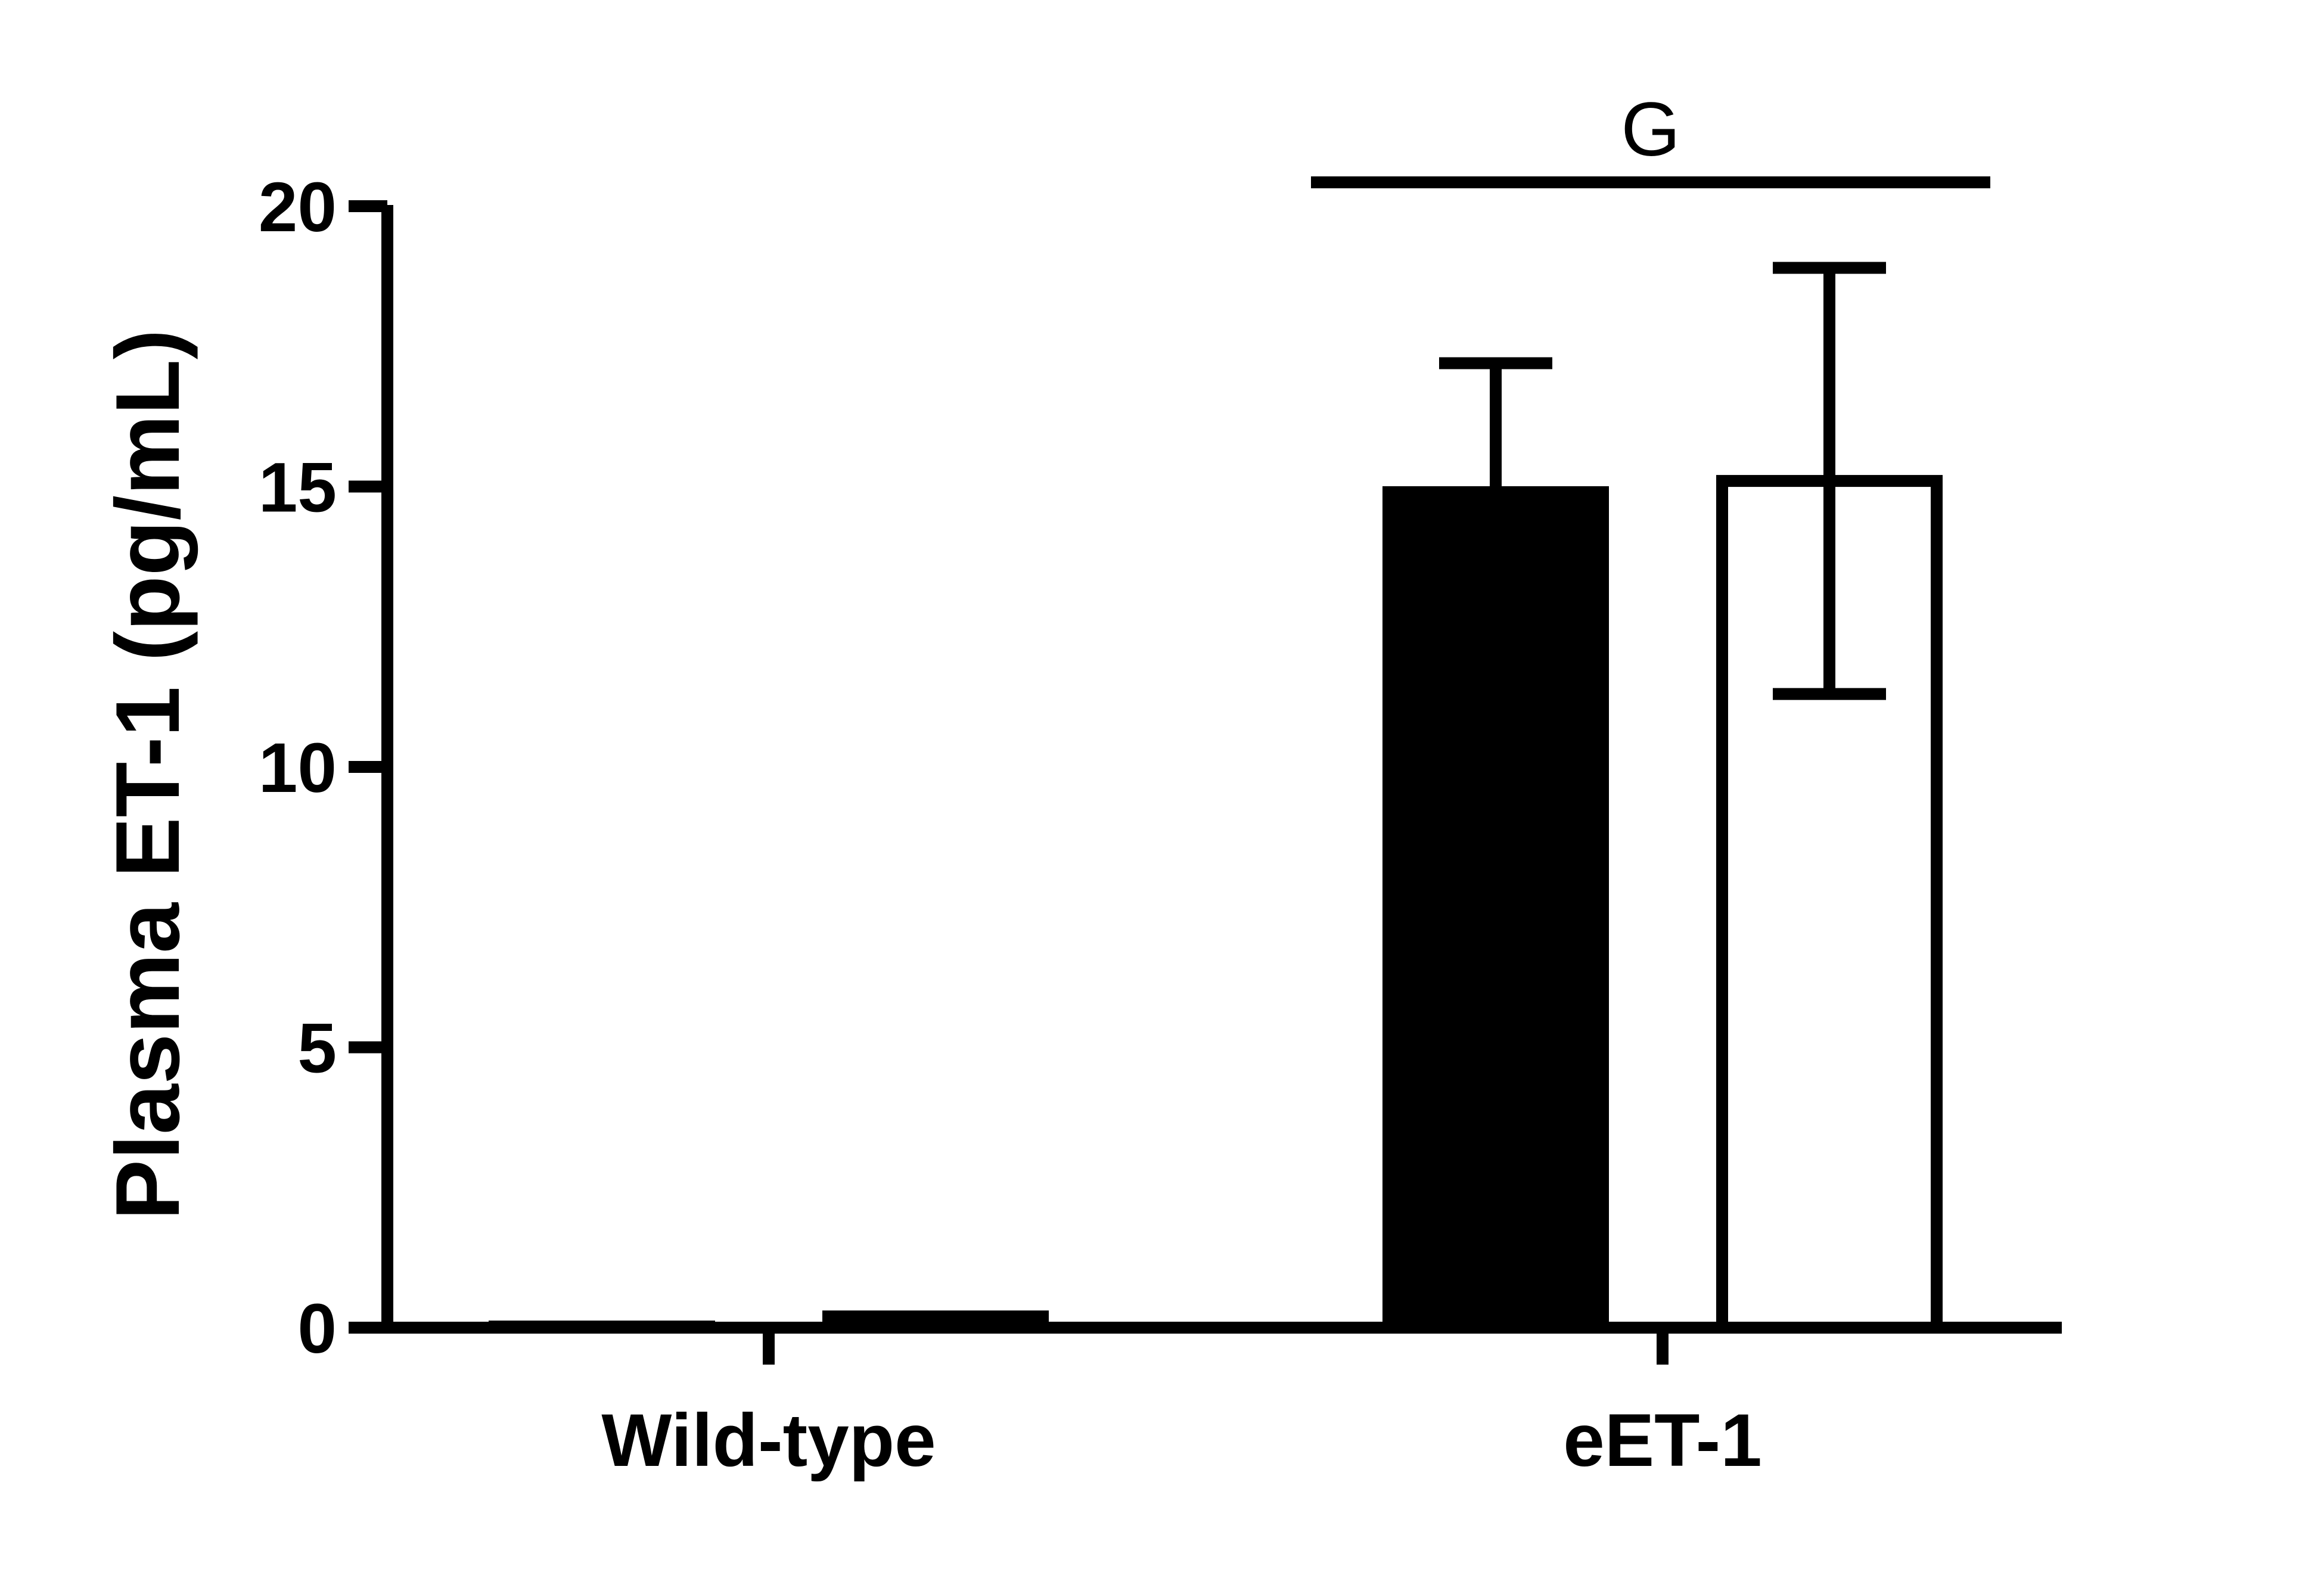  What do you see at coordinates (317, 1048) in the screenshot?
I see `y-tick-label-5: 5` at bounding box center [317, 1048].